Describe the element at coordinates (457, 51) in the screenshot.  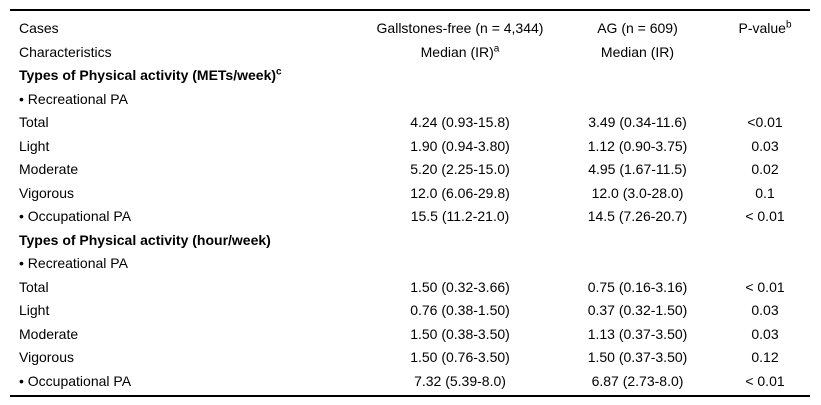
I see `median-ir-label: Median (IR)` at that location.